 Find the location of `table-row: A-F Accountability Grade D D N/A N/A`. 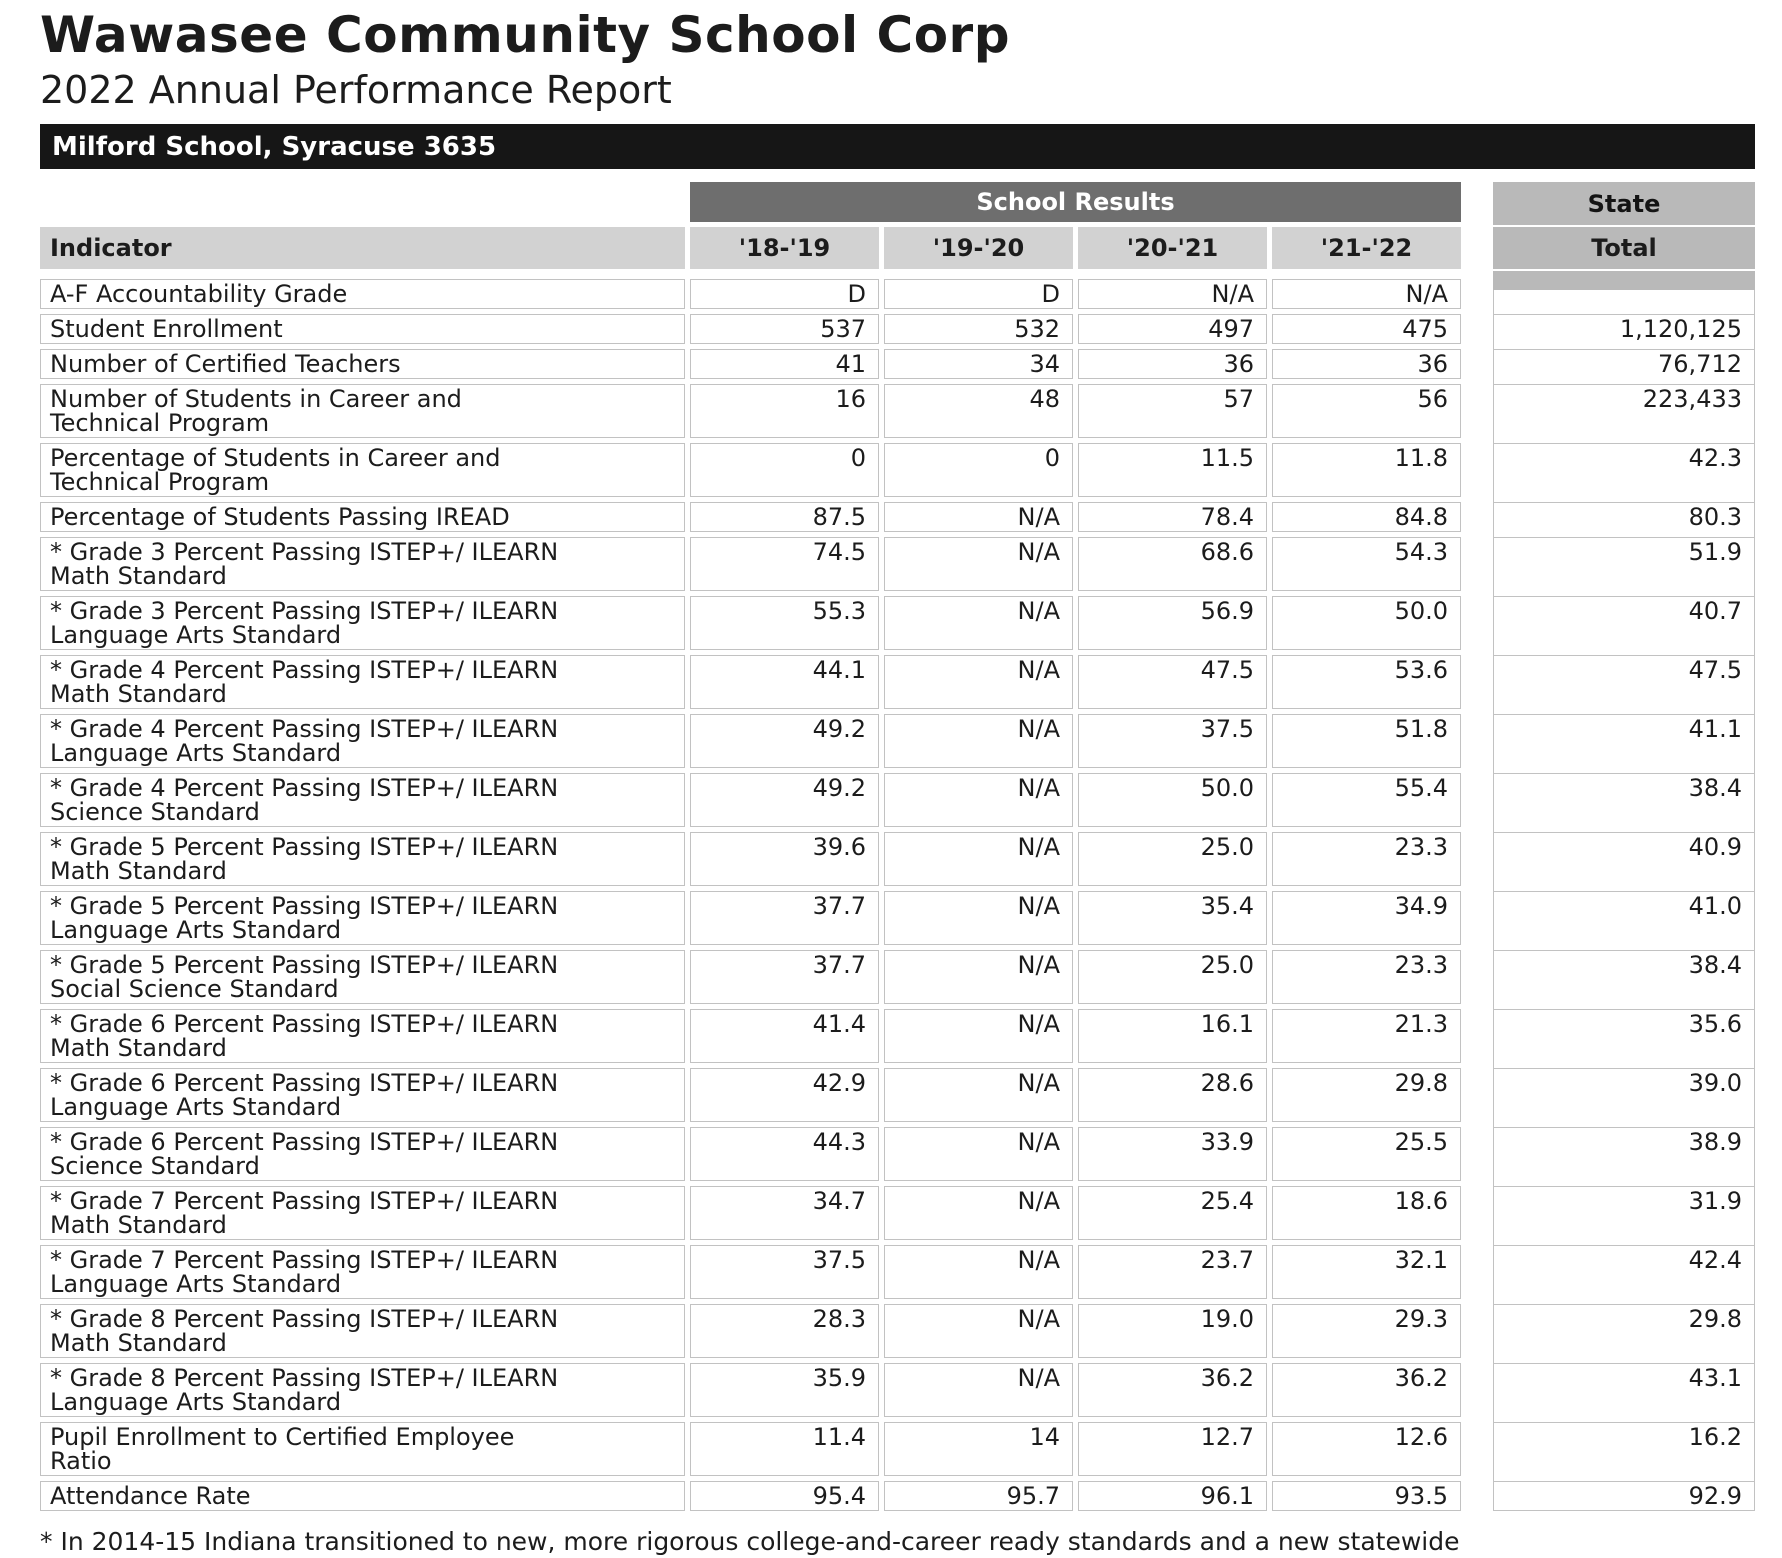

table-row: A-F Accountability Grade D D N/A N/A is located at coordinates (911, 296).